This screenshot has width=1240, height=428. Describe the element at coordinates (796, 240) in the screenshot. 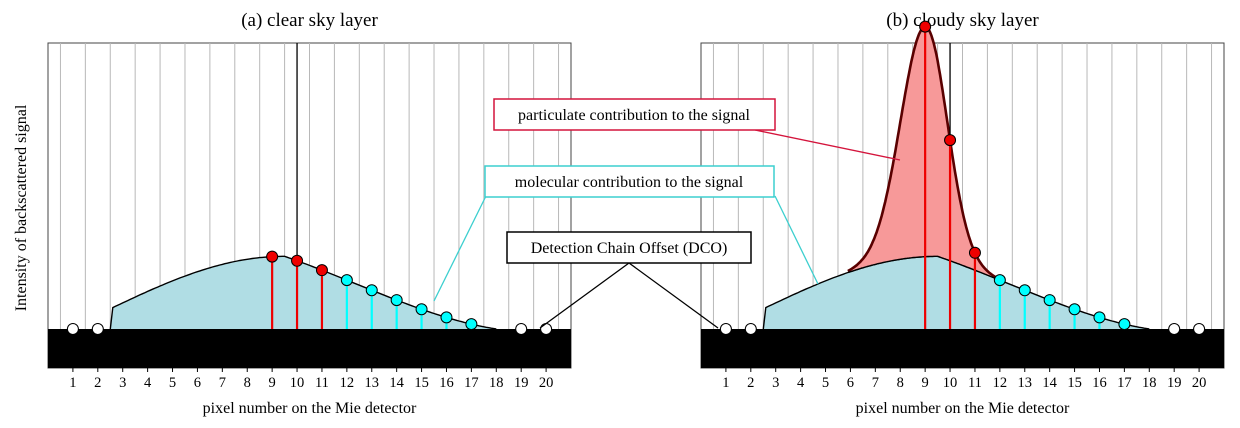

I see `molecular-callout-leader-b` at that location.